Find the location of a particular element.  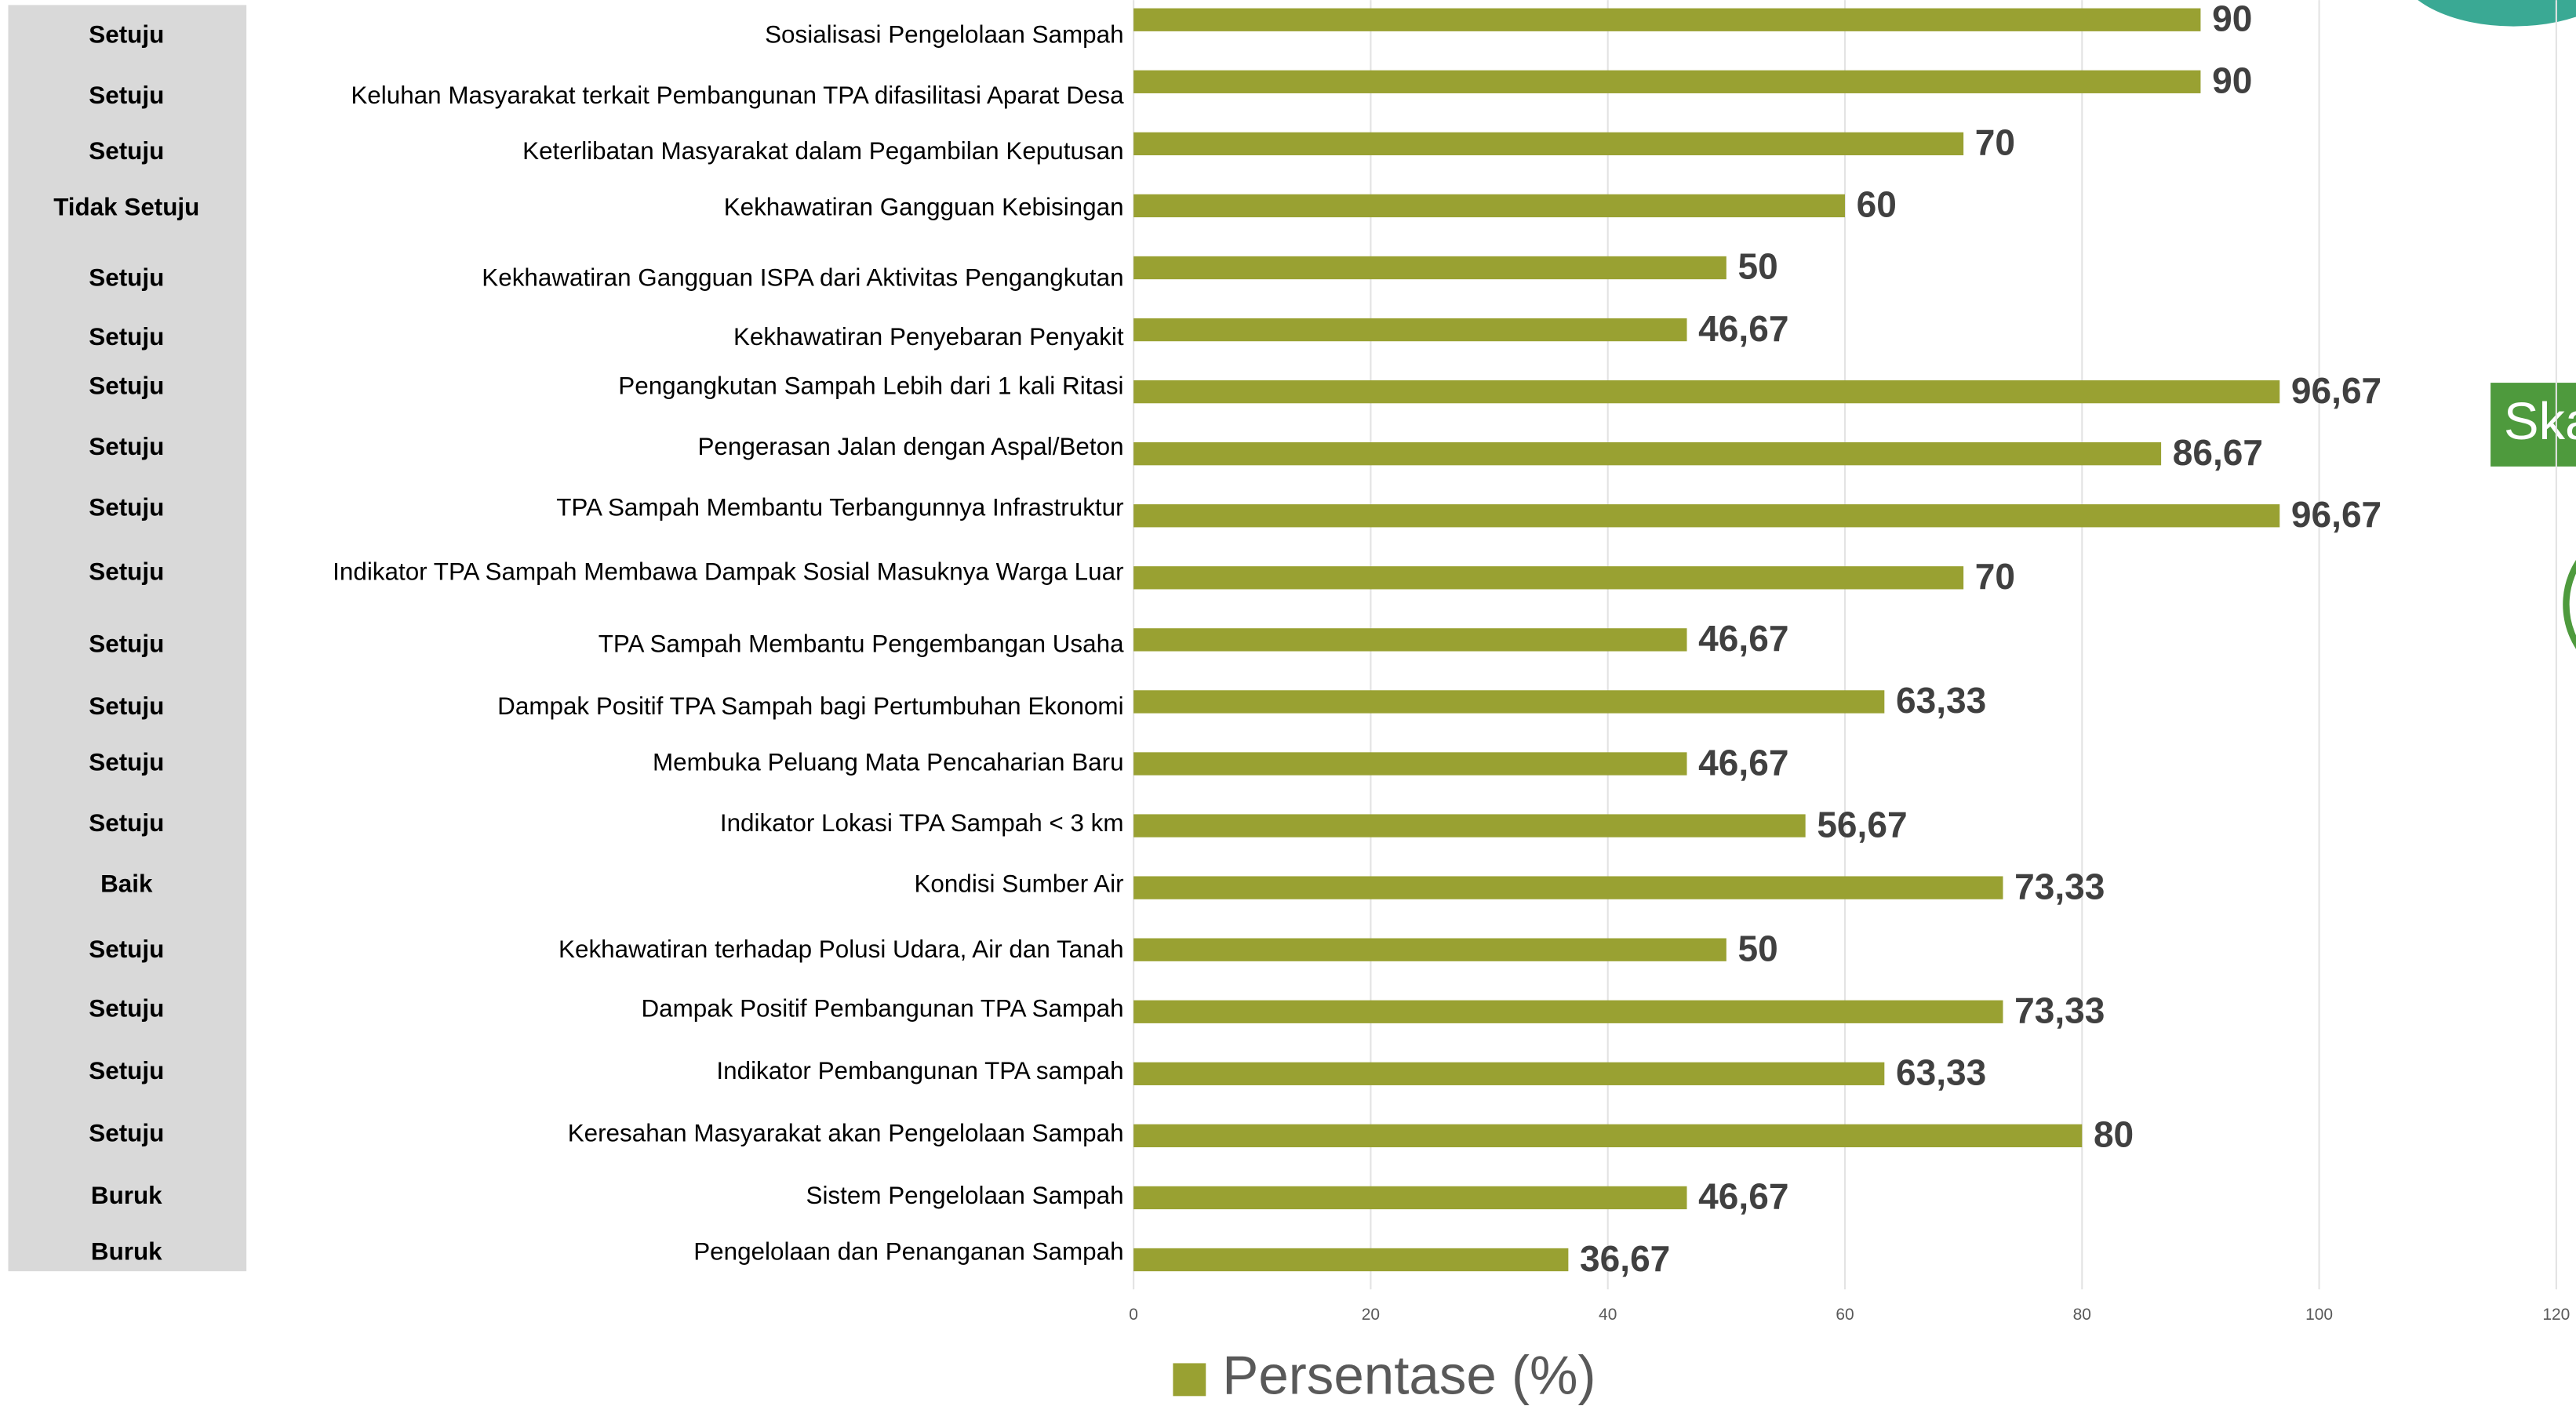

x-tick-label: 40 is located at coordinates (1608, 1315).